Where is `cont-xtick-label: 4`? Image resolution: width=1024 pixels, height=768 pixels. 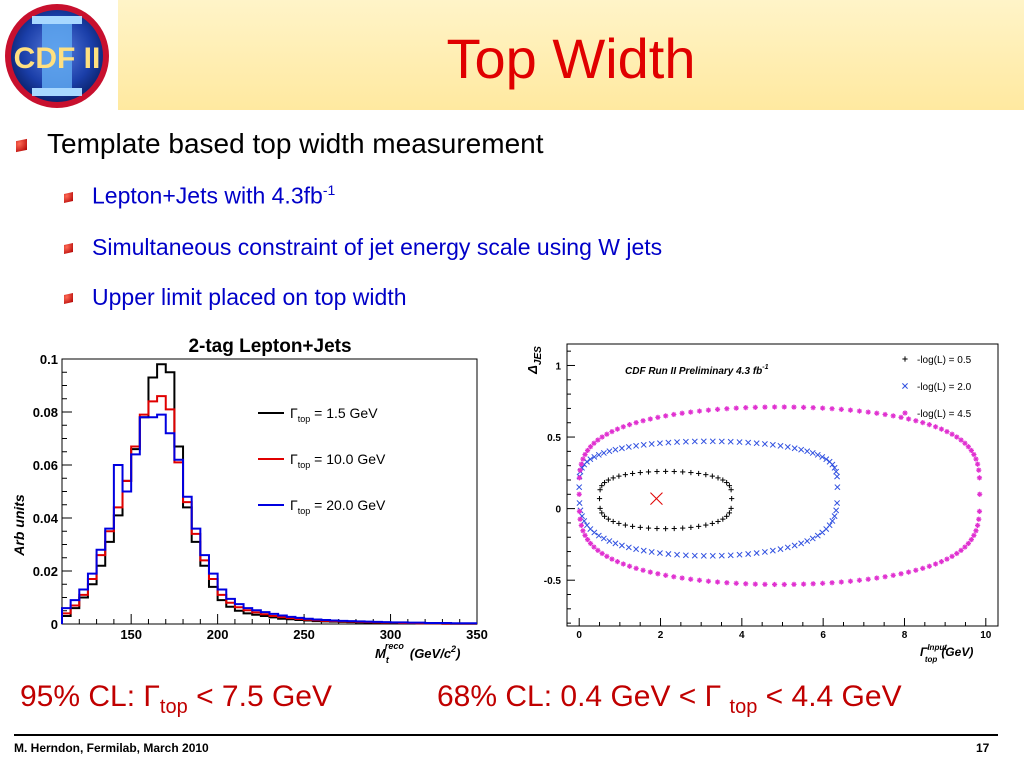 cont-xtick-label: 4 is located at coordinates (742, 635).